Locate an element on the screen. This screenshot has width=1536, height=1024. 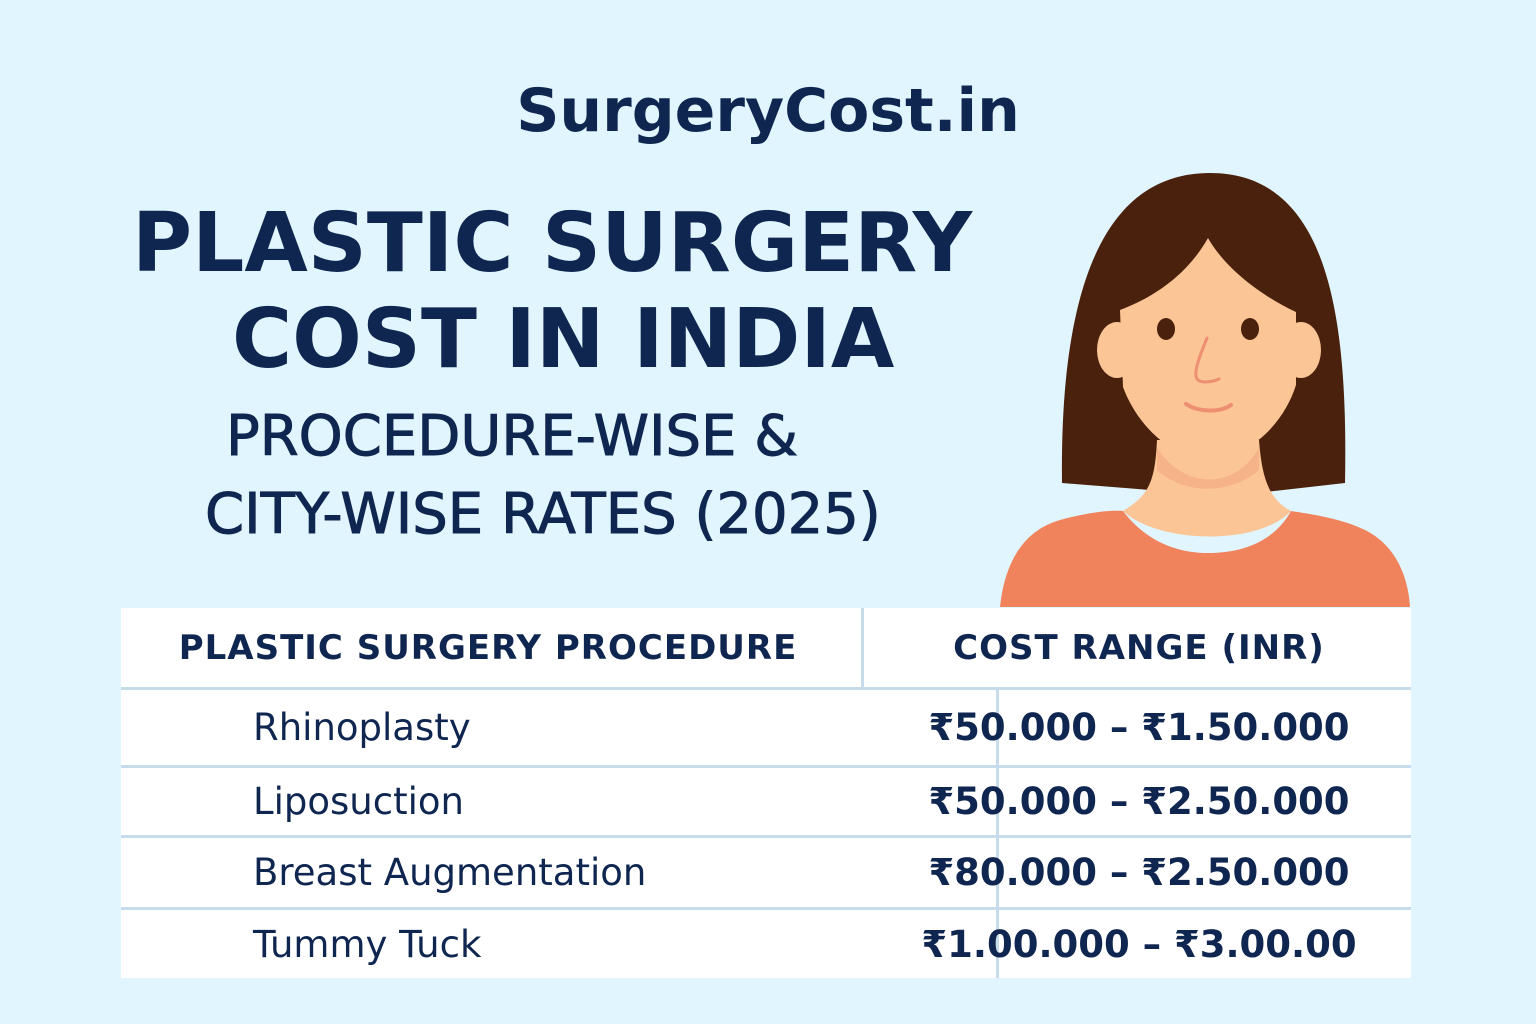
cost-cell: ₹50.000 – ₹1.50.000 is located at coordinates (1139, 727).